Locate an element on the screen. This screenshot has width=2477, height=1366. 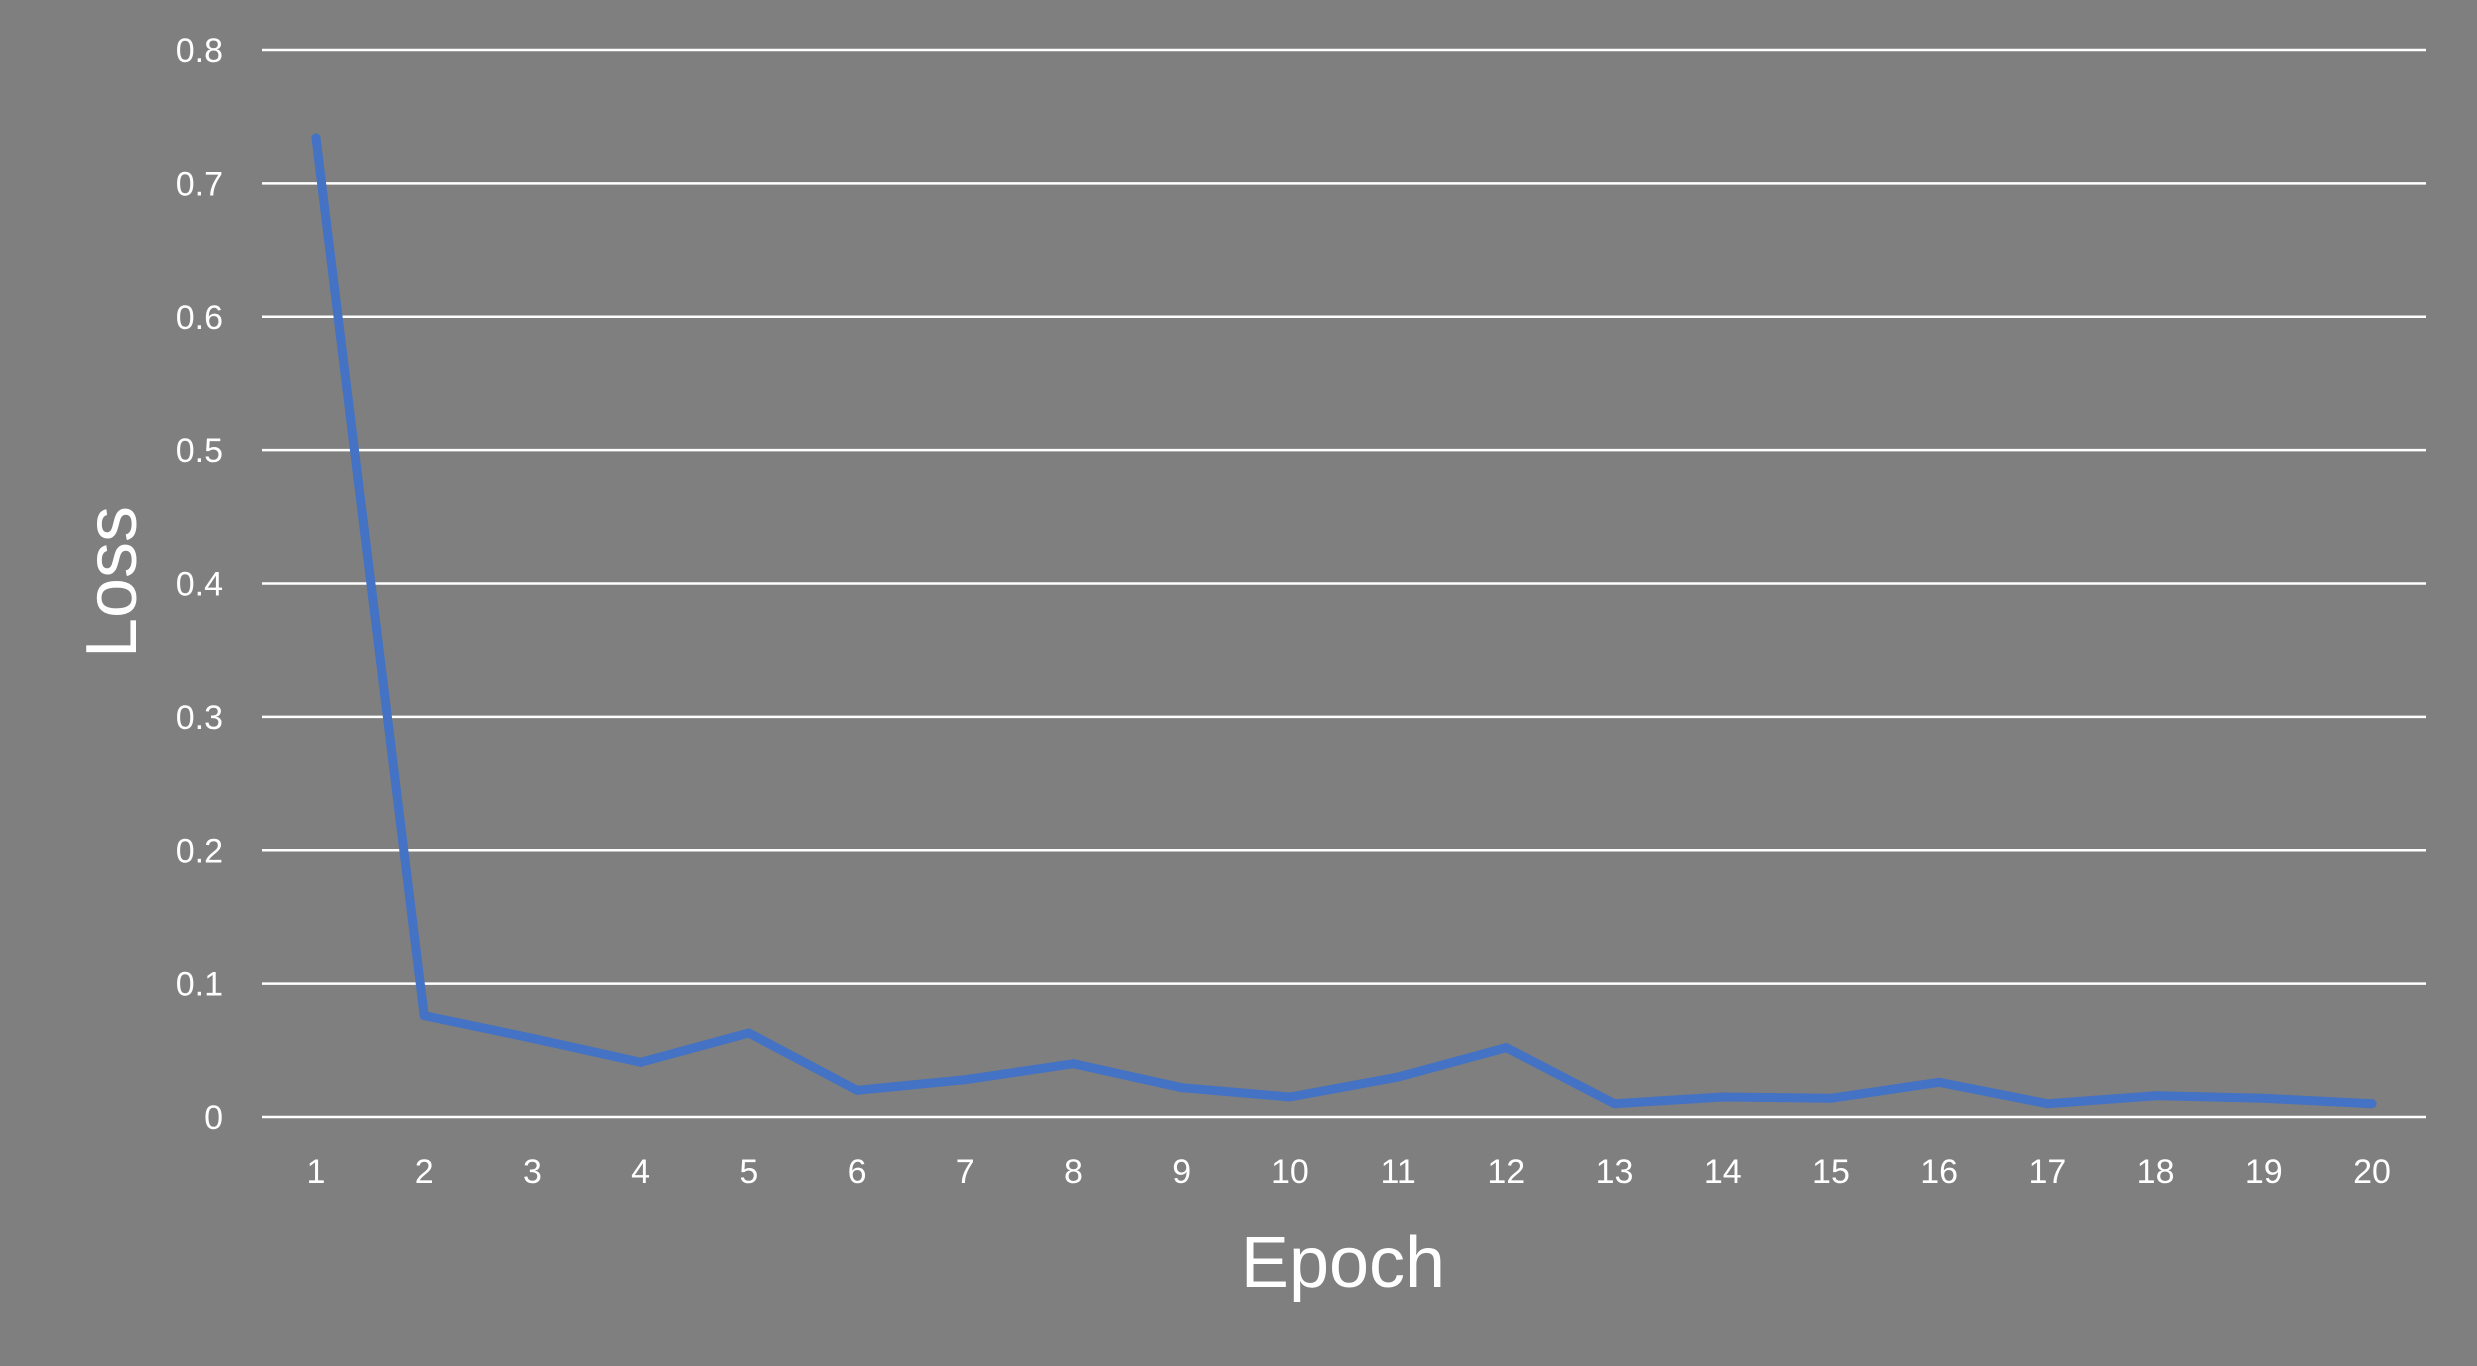
x-tick-label: 10 is located at coordinates (1290, 1172).